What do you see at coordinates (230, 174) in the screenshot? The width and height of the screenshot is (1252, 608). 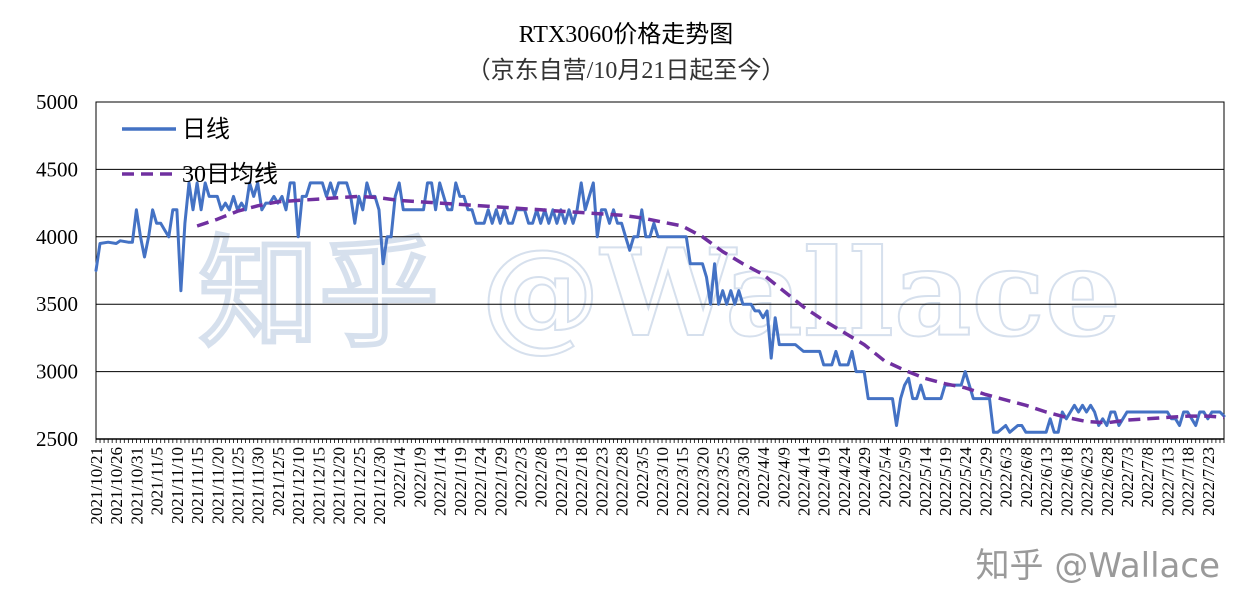 I see `legend-label: 30日均线` at bounding box center [230, 174].